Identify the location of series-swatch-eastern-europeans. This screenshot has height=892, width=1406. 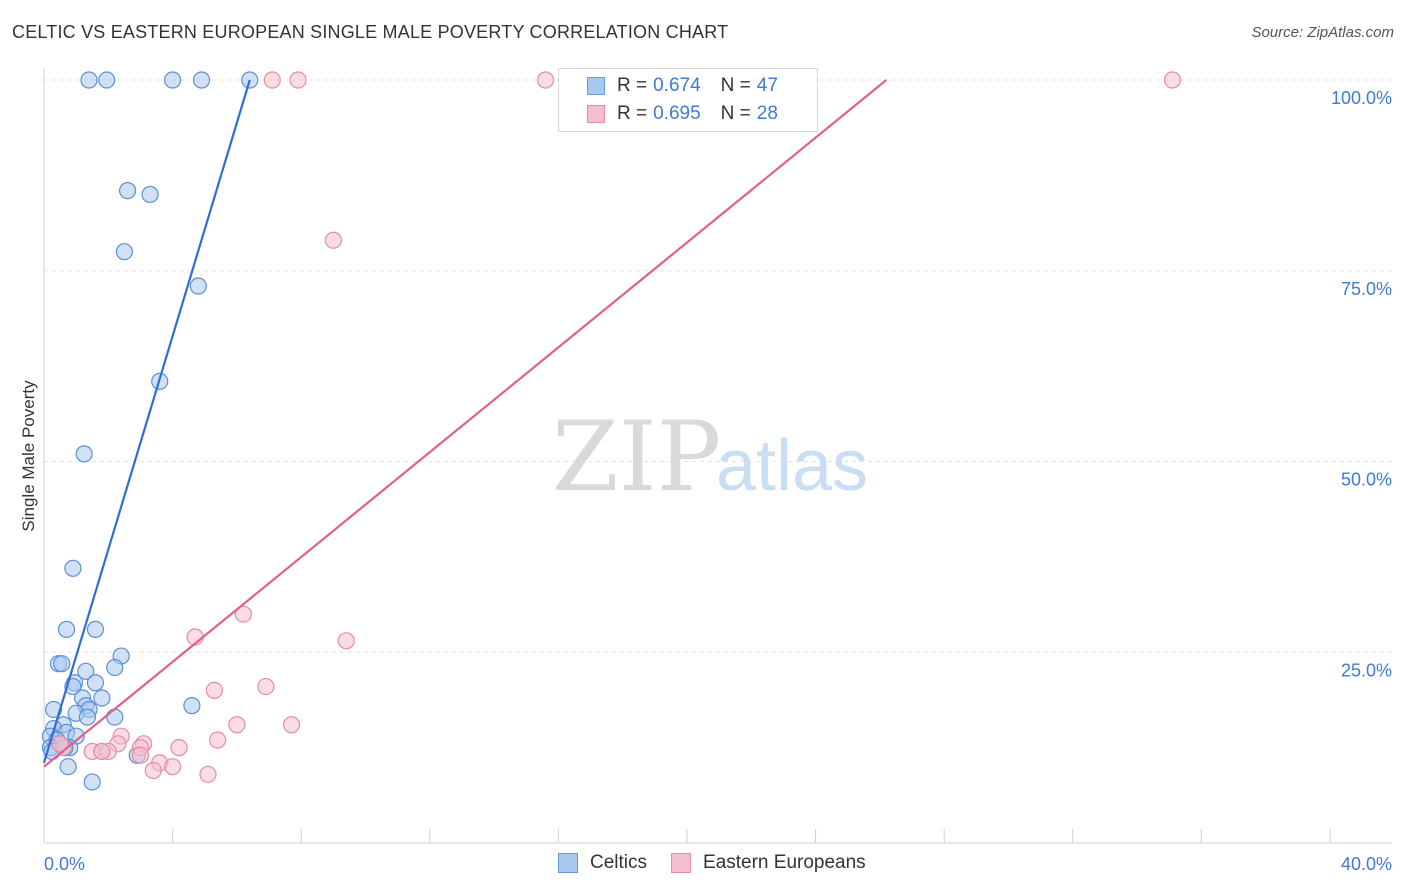
(681, 863).